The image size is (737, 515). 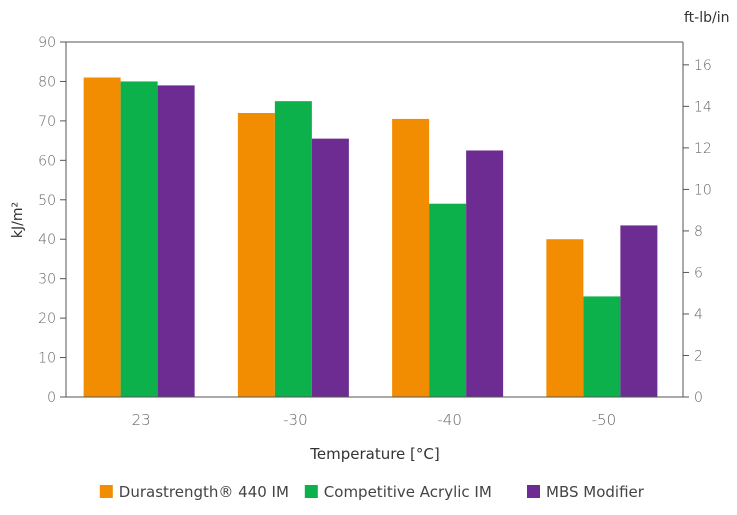 I want to click on y-tick-label: 30, so click(x=47, y=280).